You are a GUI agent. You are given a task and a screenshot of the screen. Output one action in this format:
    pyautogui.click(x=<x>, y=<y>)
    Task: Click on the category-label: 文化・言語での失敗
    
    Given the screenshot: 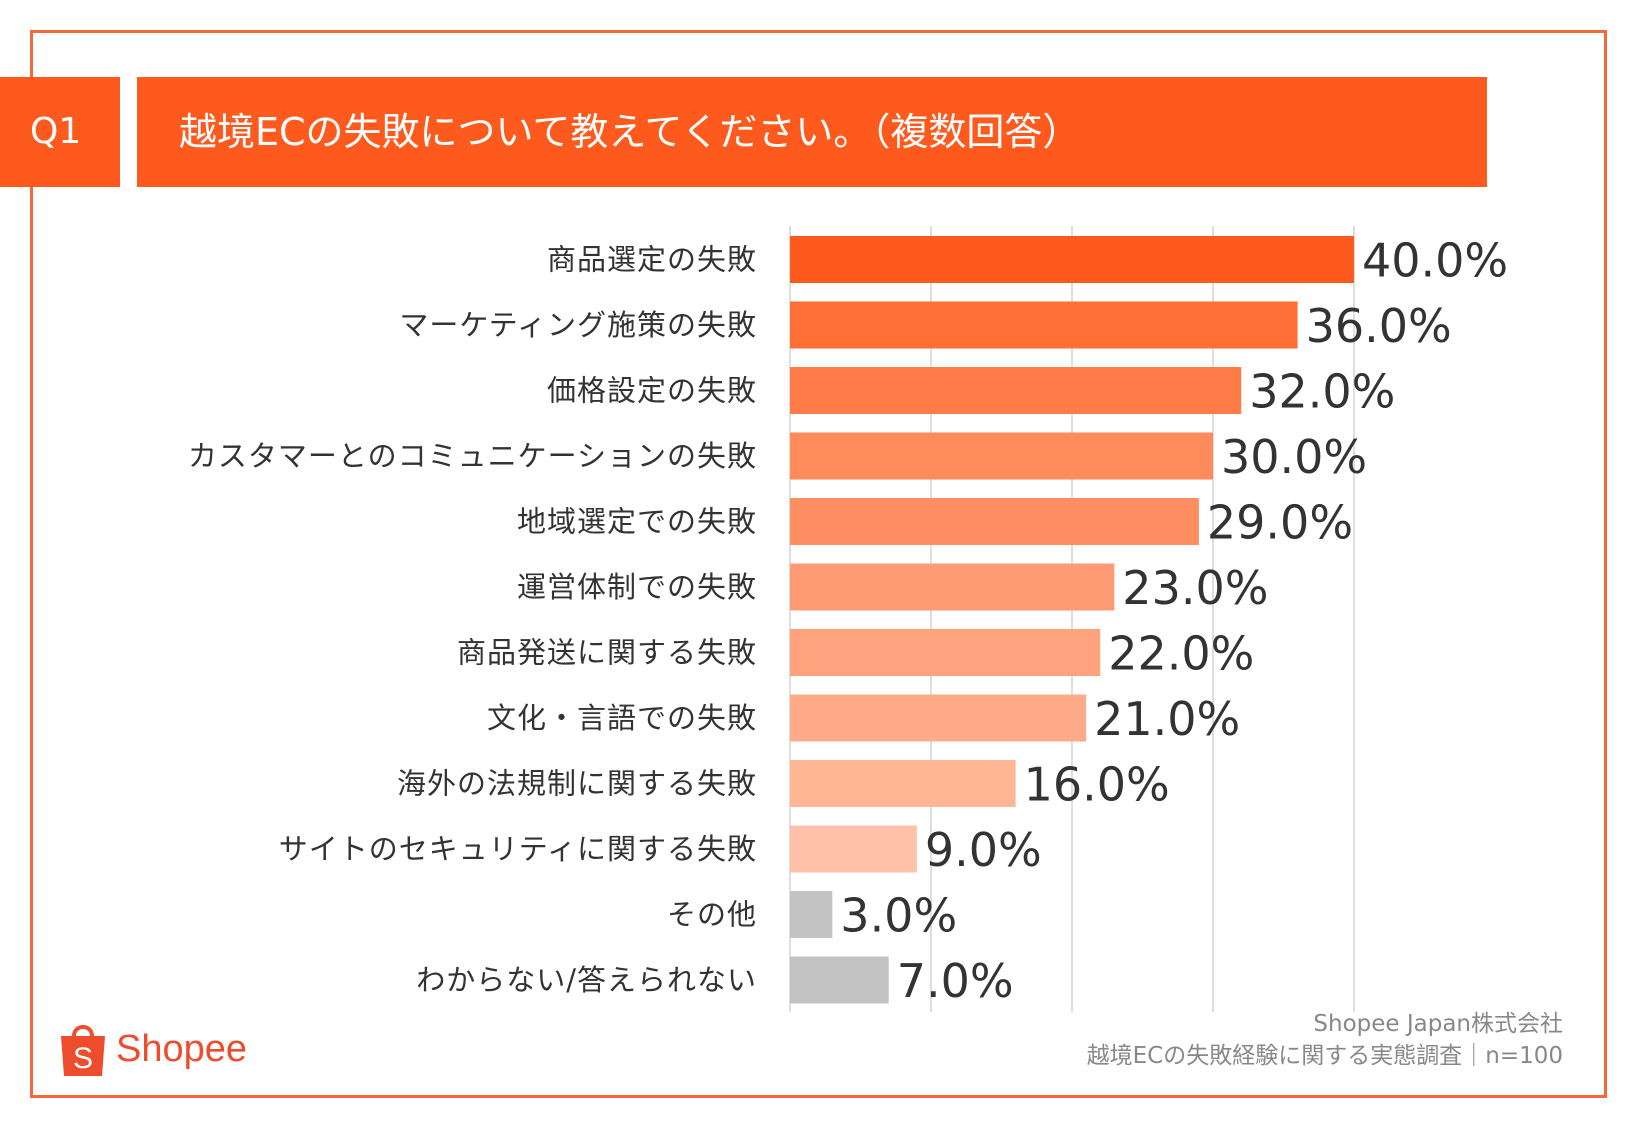 What is the action you would take?
    pyautogui.click(x=622, y=718)
    